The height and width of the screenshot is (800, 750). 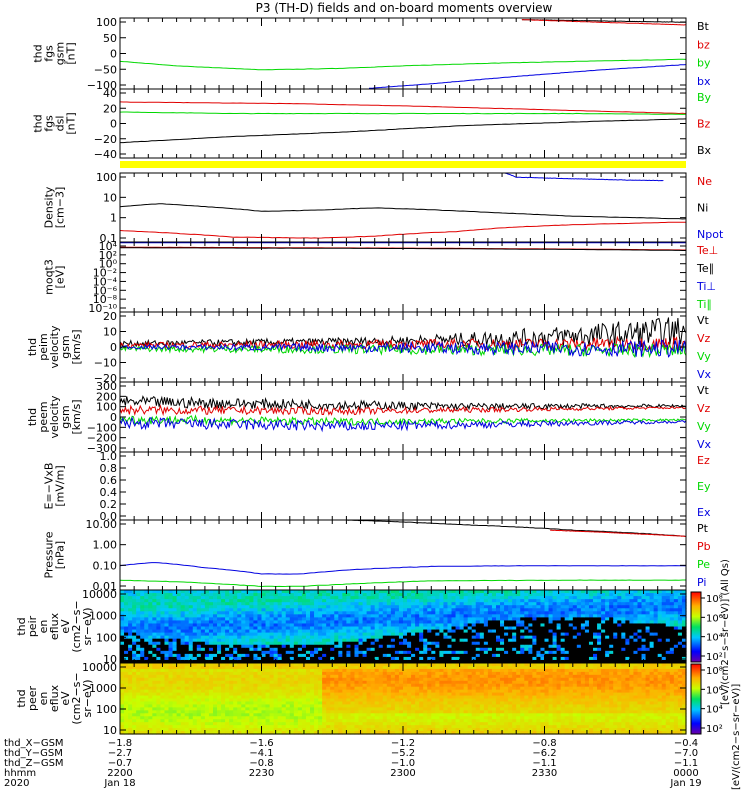 I want to click on ytick-label: −10, so click(x=105, y=363).